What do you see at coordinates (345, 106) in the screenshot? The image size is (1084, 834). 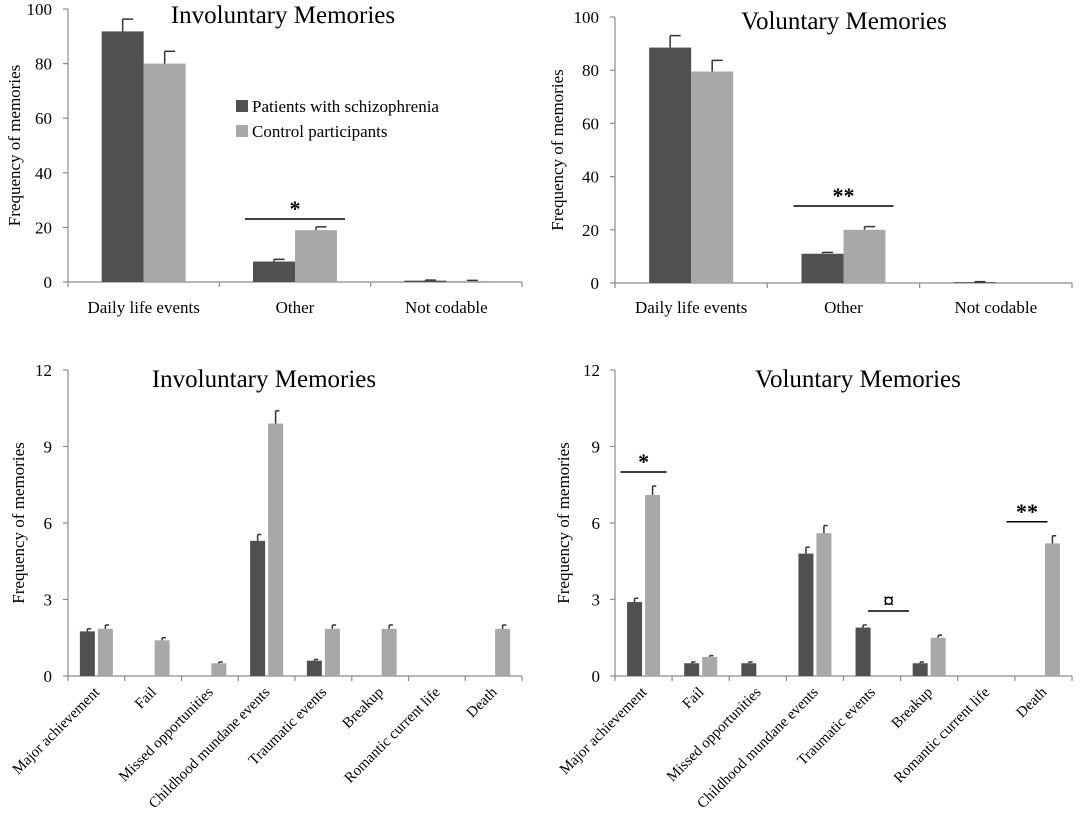 I see `legend-label: Patients with schizophrenia` at bounding box center [345, 106].